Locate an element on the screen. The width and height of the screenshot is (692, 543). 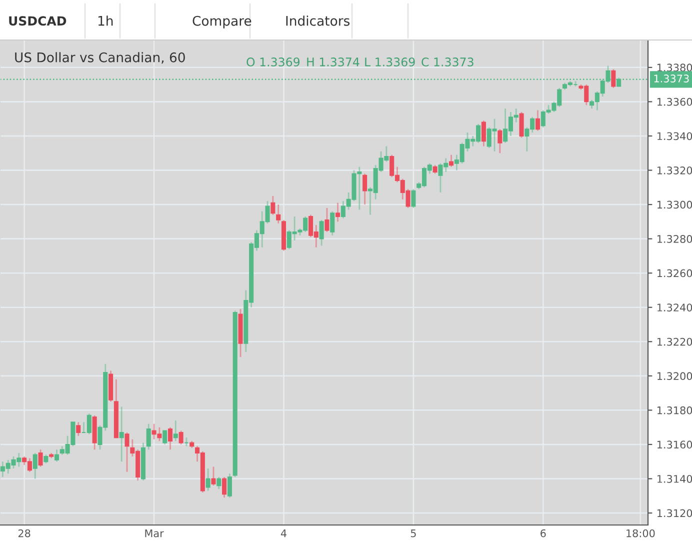
x-tick-label: 4 is located at coordinates (283, 533).